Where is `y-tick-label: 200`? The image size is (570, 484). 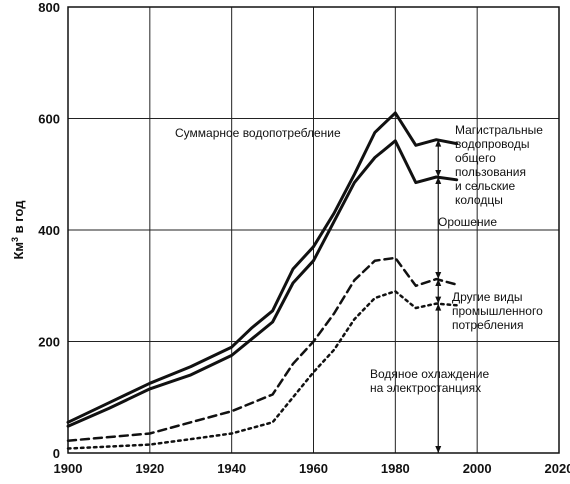
y-tick-label: 200 is located at coordinates (49, 342).